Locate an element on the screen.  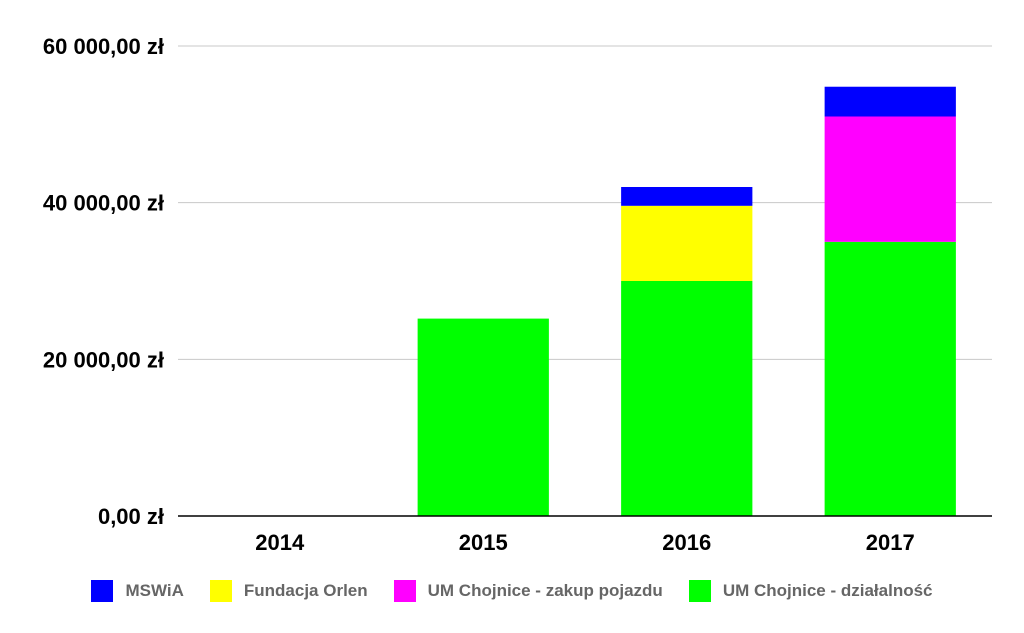
x-tick-label: 2017 is located at coordinates (890, 542).